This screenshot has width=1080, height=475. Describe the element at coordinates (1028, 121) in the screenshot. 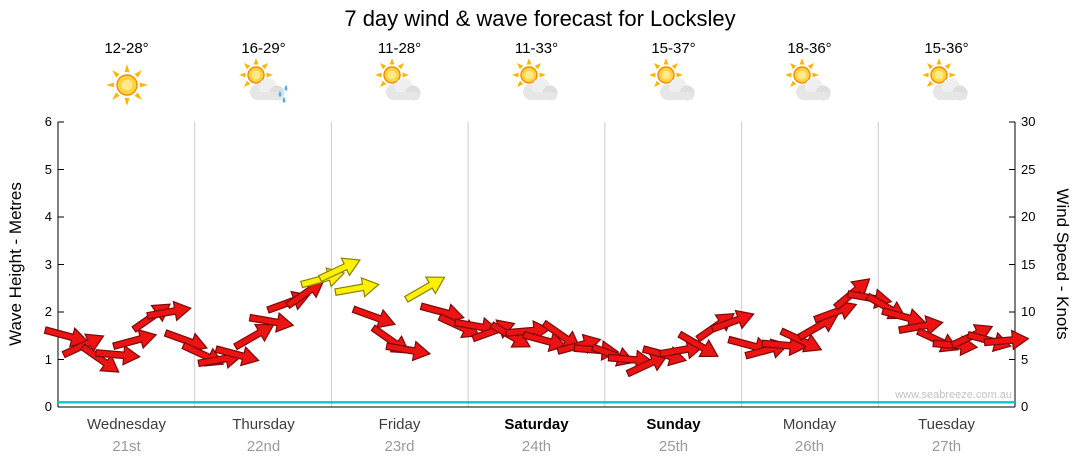

I see `right-axis-tick: 30` at that location.